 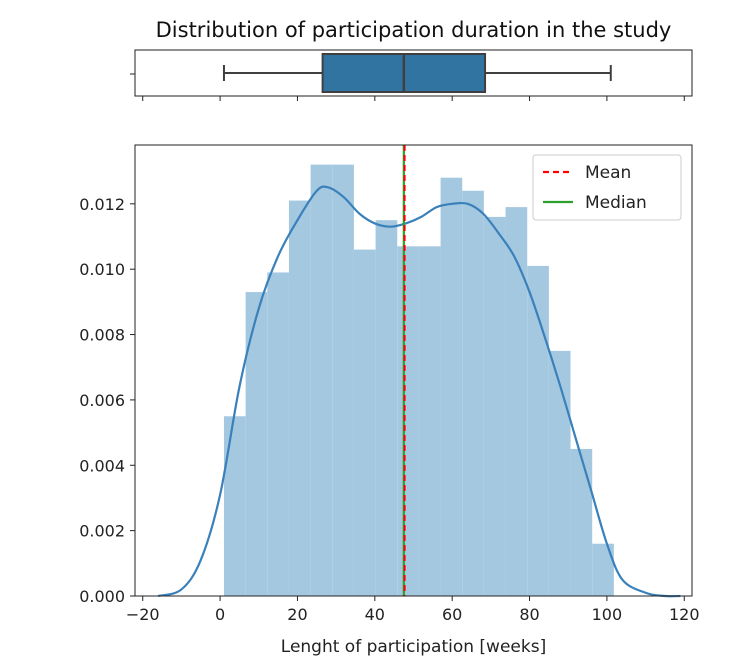 I want to click on x-tick-label: 0, so click(x=220, y=614).